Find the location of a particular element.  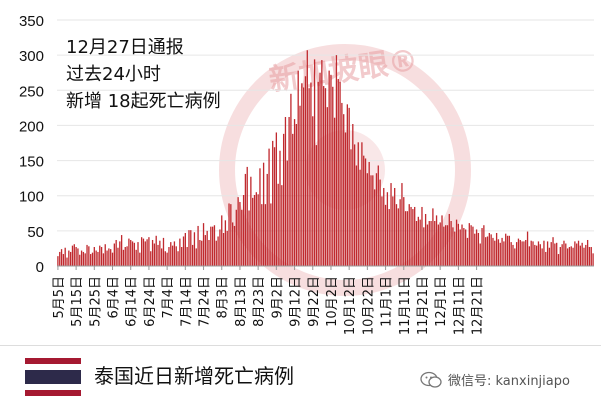

x-tick-label: 5月15日 is located at coordinates (77, 301).